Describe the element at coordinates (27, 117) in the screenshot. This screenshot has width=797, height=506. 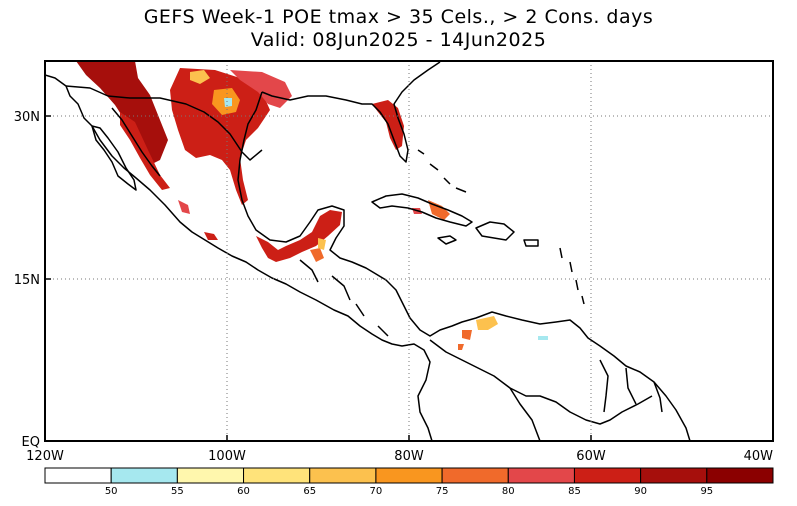
I see `lat-label-30n: 30N` at that location.